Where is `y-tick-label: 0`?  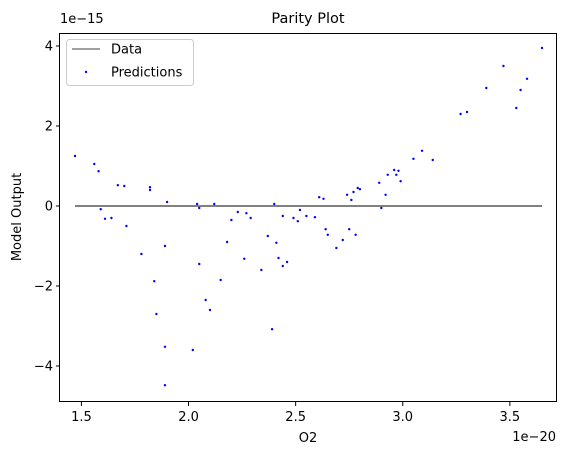 y-tick-label: 0 is located at coordinates (49, 207).